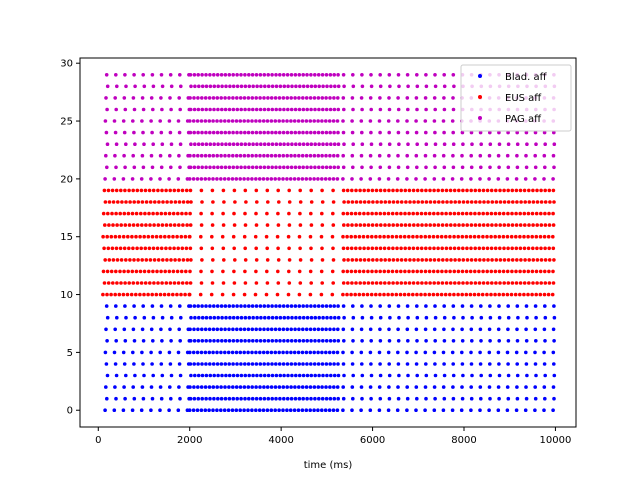 This screenshot has height=480, width=640. I want to click on x-axis-ticks: 0 2000 4000 6000 8000 10000, so click(333, 436).